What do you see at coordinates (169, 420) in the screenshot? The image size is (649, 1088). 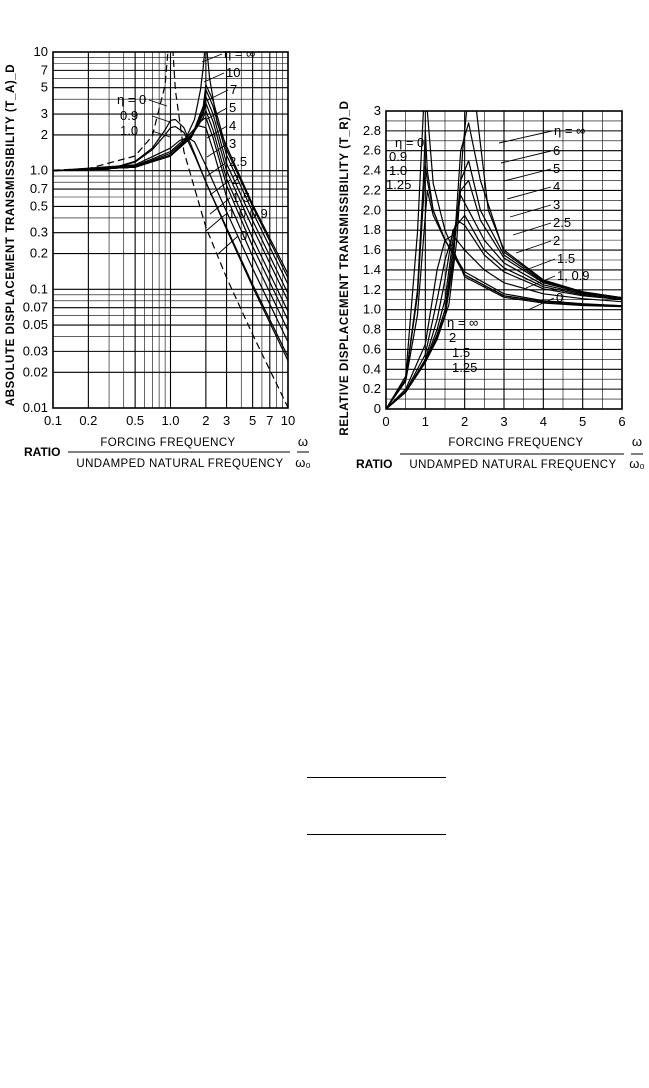 I see `chart1-x-tick-labels: 0.1 0.2 0.5 1.0 2 3 5 7 10` at bounding box center [169, 420].